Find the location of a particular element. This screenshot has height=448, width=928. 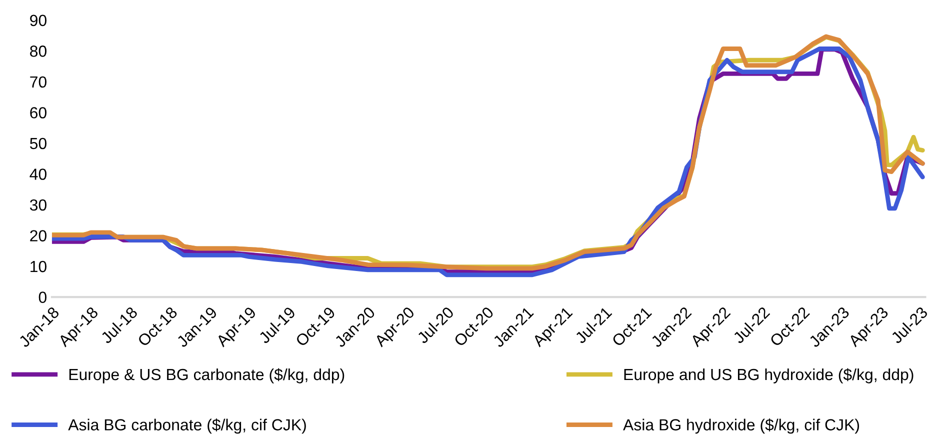

legend-label: Europe & US BG carbonate ($/kg, ddp) is located at coordinates (206, 376).